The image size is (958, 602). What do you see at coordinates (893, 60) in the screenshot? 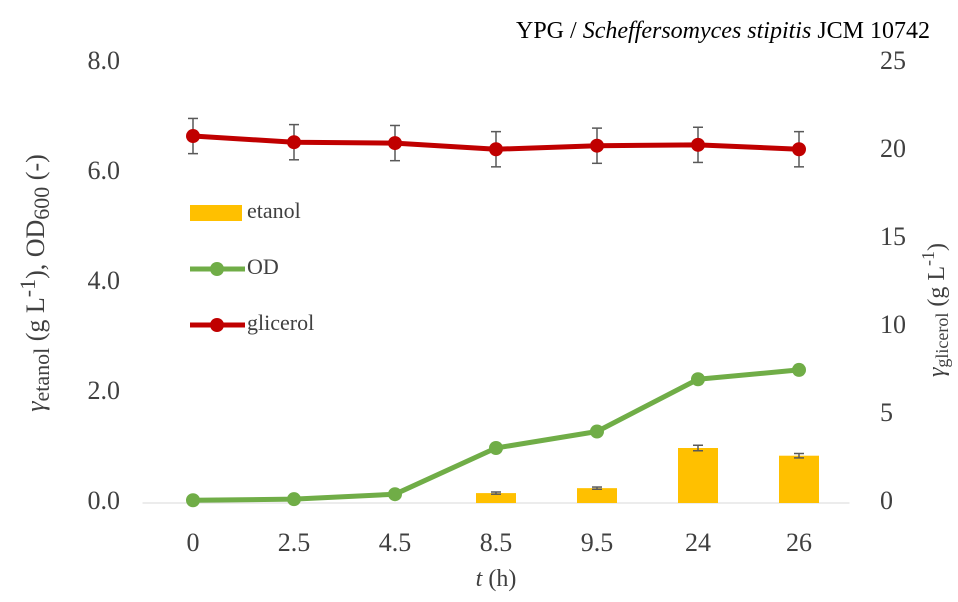
I see `y2-tick-label: 25` at bounding box center [893, 60].